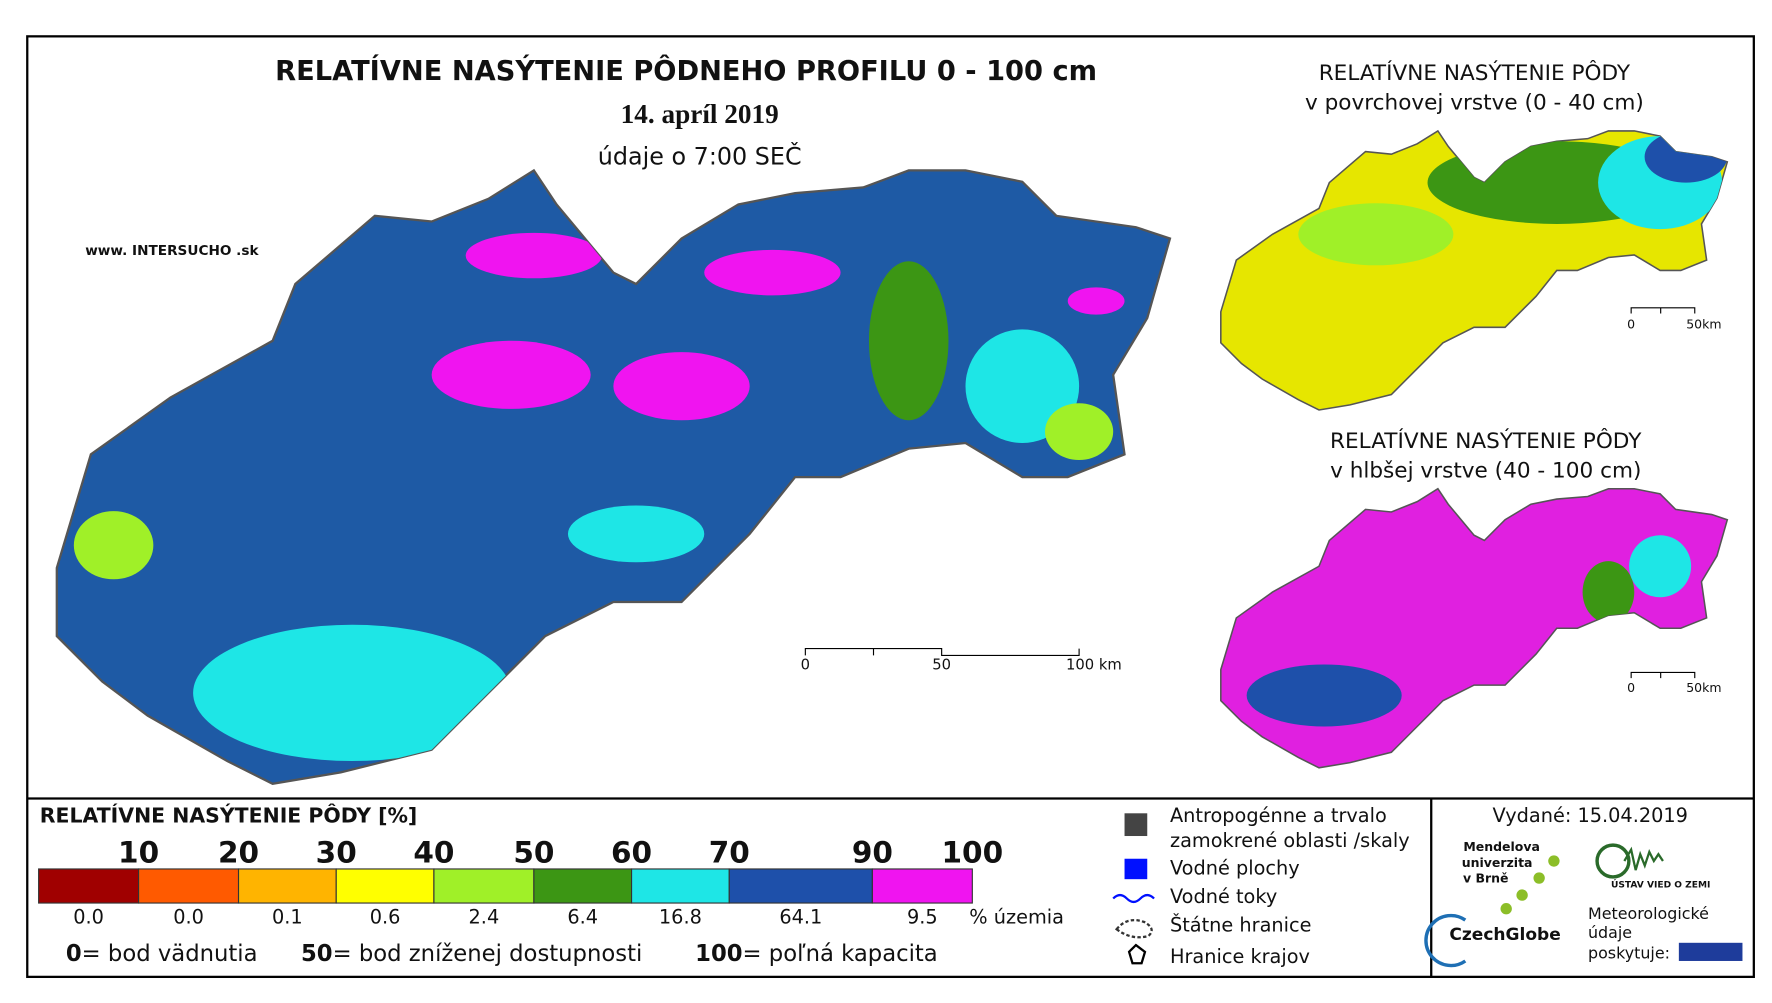 This screenshot has width=1772, height=1003. What do you see at coordinates (631, 853) in the screenshot?
I see `legend-break: 60` at bounding box center [631, 853].